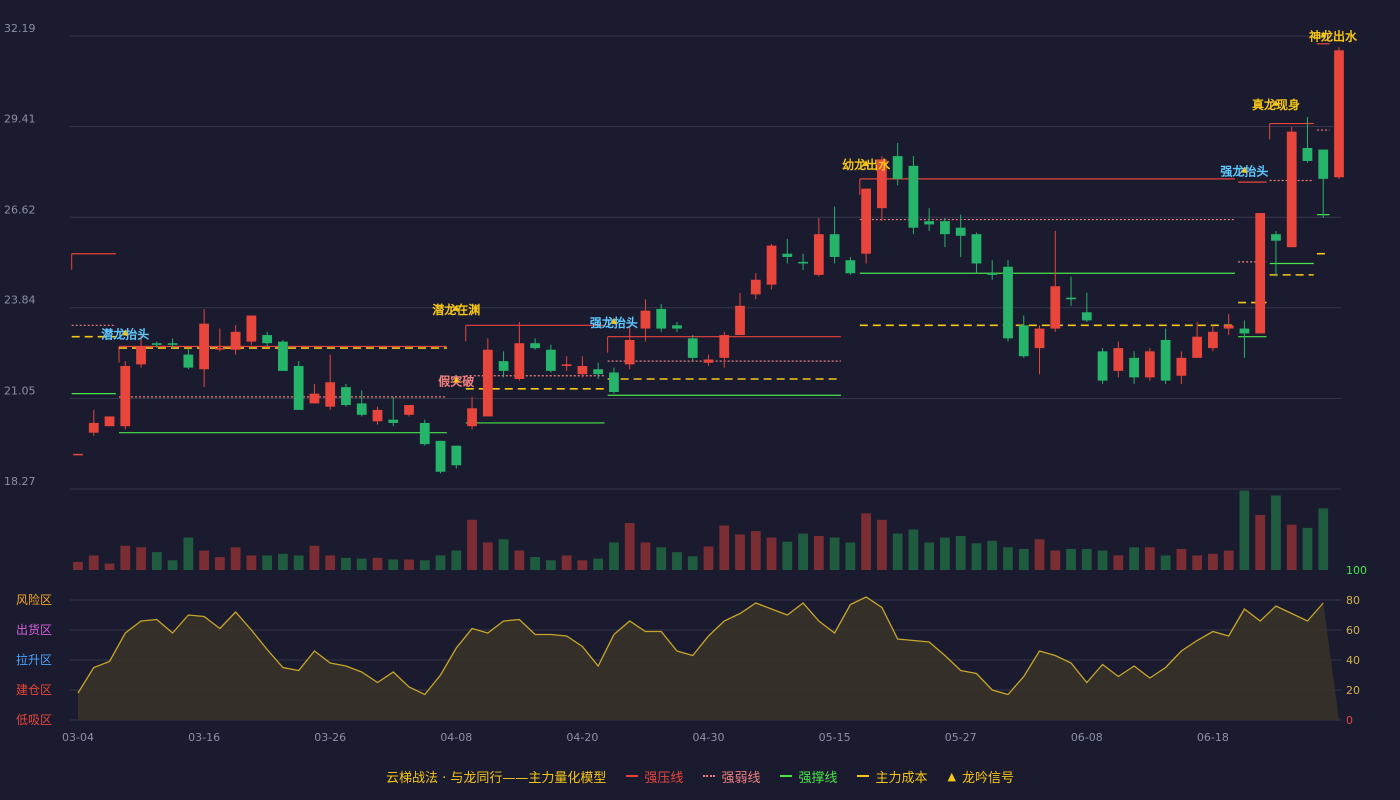  I want to click on osc-tick-label: 0, so click(1349, 720).